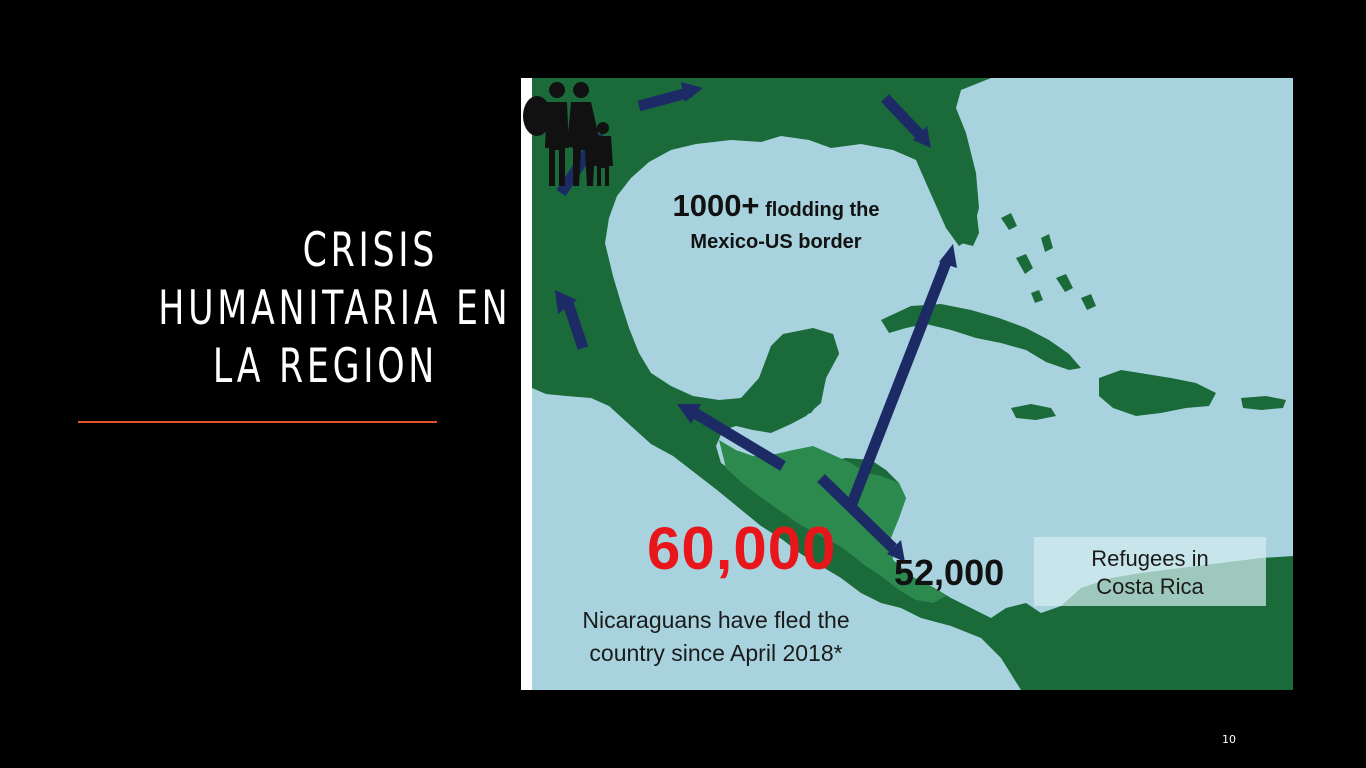  Describe the element at coordinates (1048, 261) in the screenshot. I see `bahamas` at that location.